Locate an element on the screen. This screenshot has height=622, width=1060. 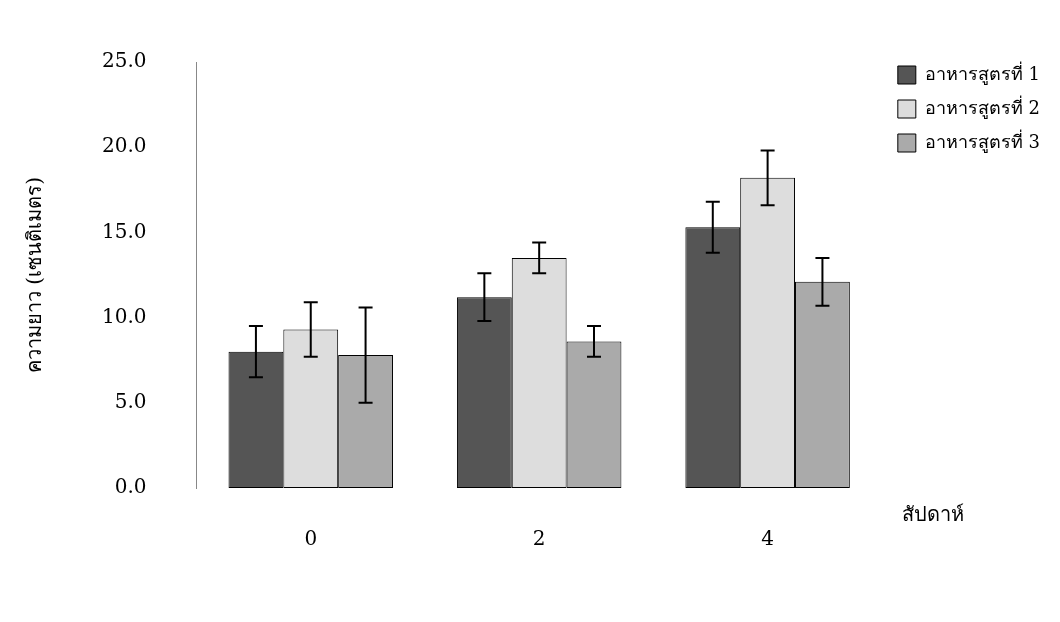
x-tick-label: 2 is located at coordinates (539, 538).